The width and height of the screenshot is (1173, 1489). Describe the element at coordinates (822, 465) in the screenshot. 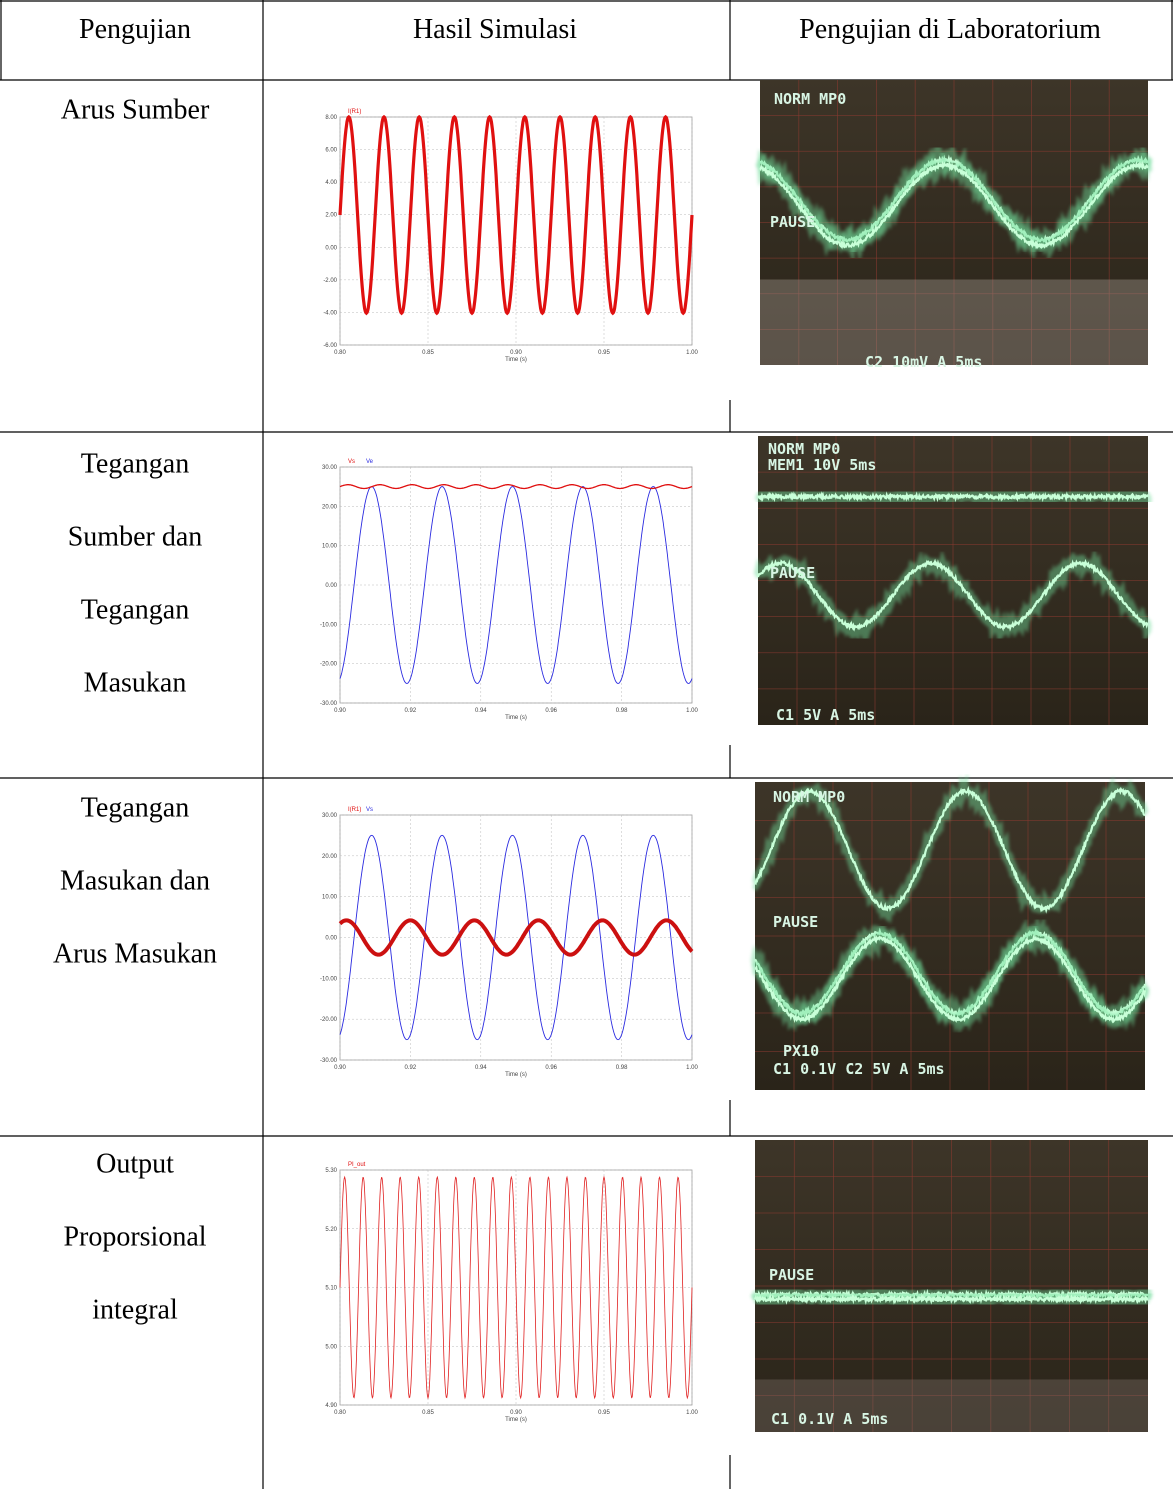

I see `scope-readout: MEM1 10V 5ms` at that location.